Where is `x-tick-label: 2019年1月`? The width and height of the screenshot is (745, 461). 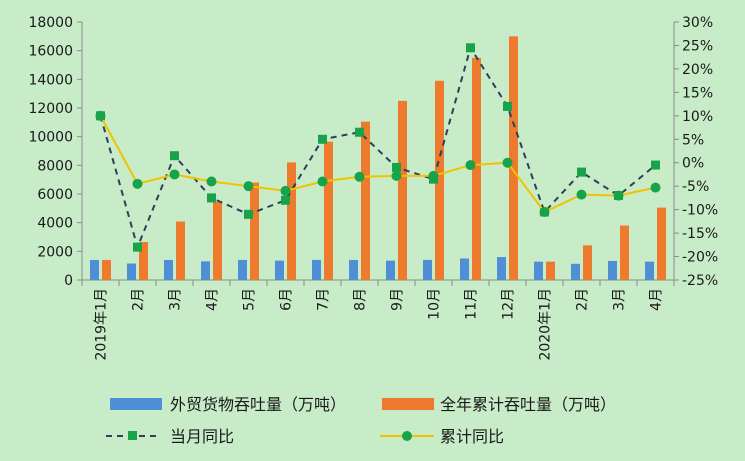
x-tick-label: 2019年1月 is located at coordinates (102, 324).